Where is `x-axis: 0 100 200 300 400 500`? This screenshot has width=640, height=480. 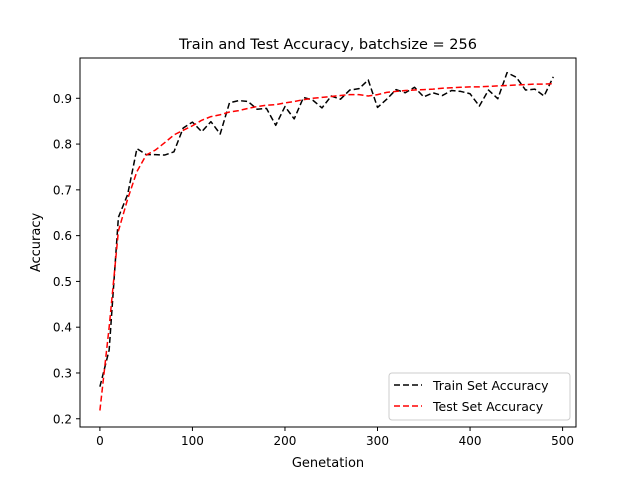
x-axis: 0 100 200 300 400 500 is located at coordinates (335, 437).